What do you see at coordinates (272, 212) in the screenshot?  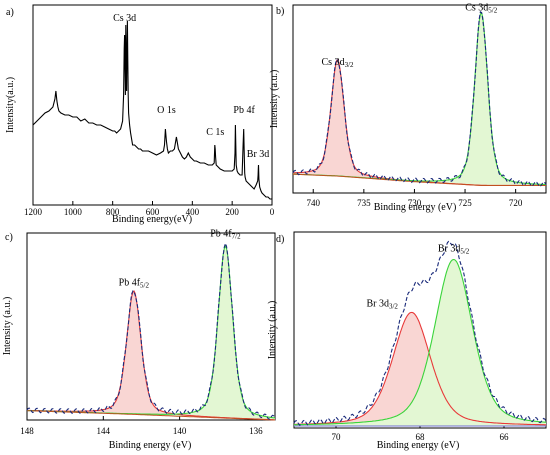 I see `x-tick-label: 0` at bounding box center [272, 212].